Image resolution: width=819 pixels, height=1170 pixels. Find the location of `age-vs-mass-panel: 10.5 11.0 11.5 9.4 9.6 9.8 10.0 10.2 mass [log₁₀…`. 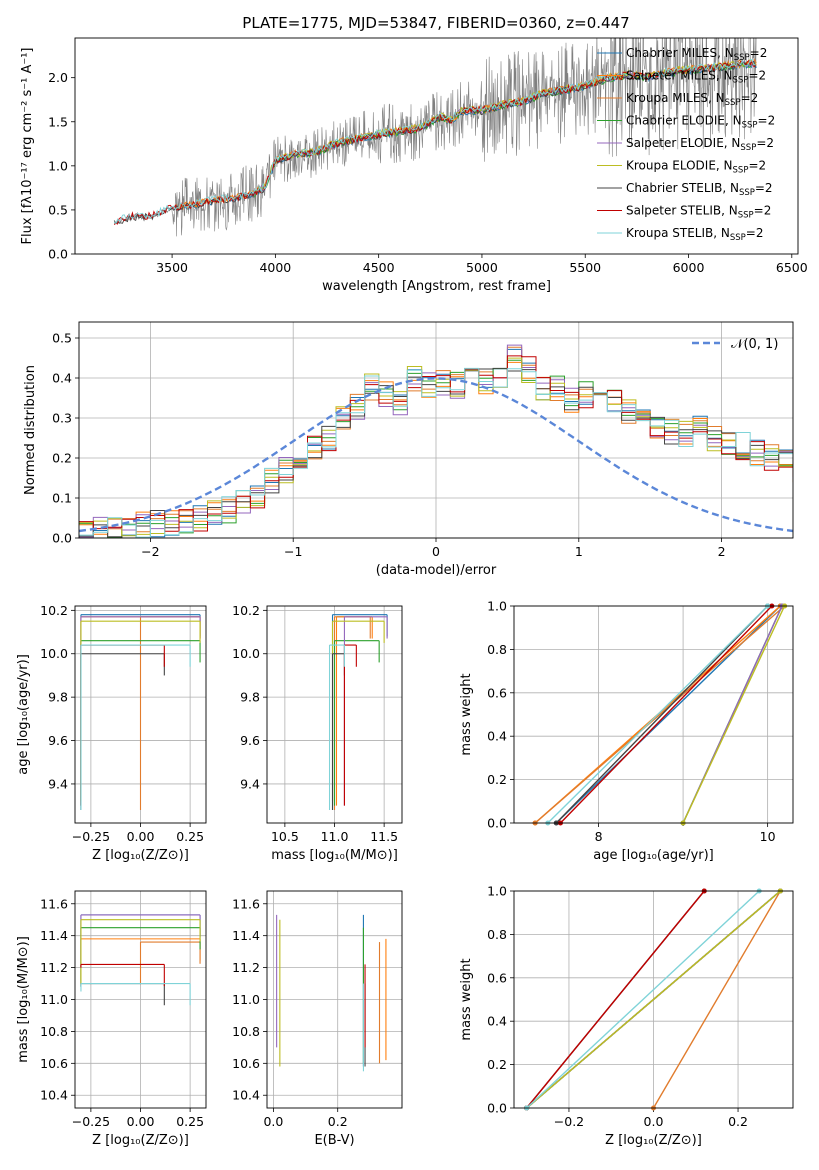

age-vs-mass-panel: 10.5 11.0 11.5 9.4 9.6 9.8 10.0 10.2 mass [log₁₀… is located at coordinates (317, 733).